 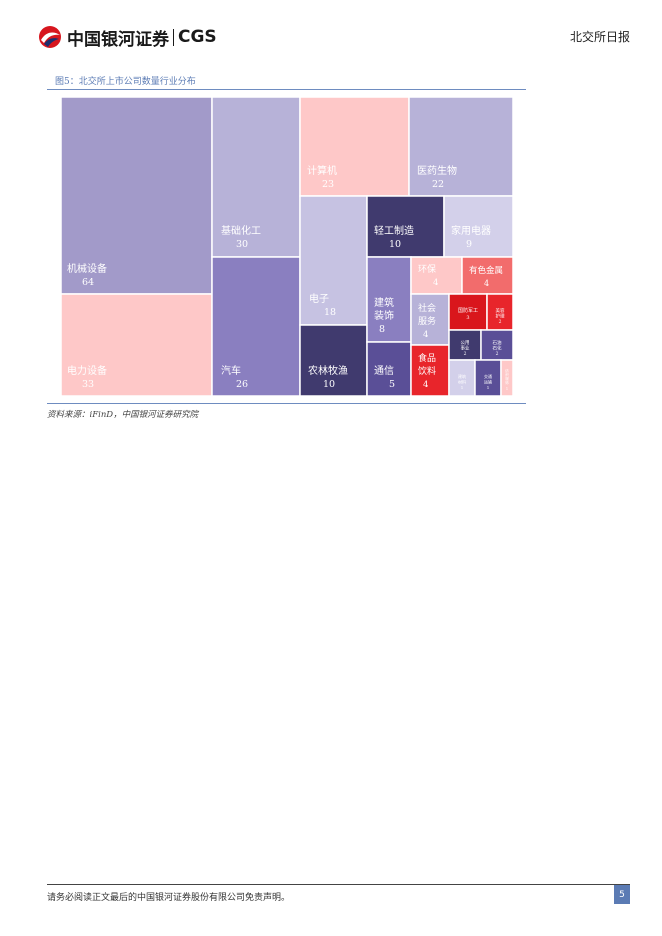 What do you see at coordinates (500, 310) in the screenshot?
I see `tile-label: 美容` at bounding box center [500, 310].